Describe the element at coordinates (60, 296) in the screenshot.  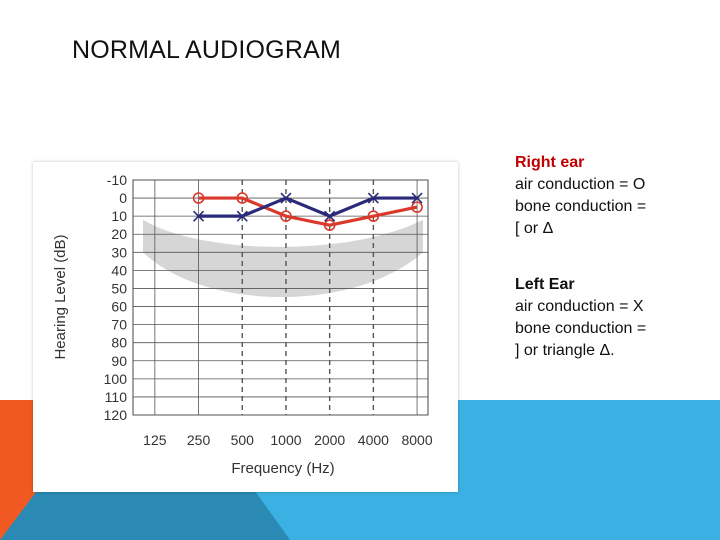
I see `y-axis-label: Hearing Level (dB)` at that location.